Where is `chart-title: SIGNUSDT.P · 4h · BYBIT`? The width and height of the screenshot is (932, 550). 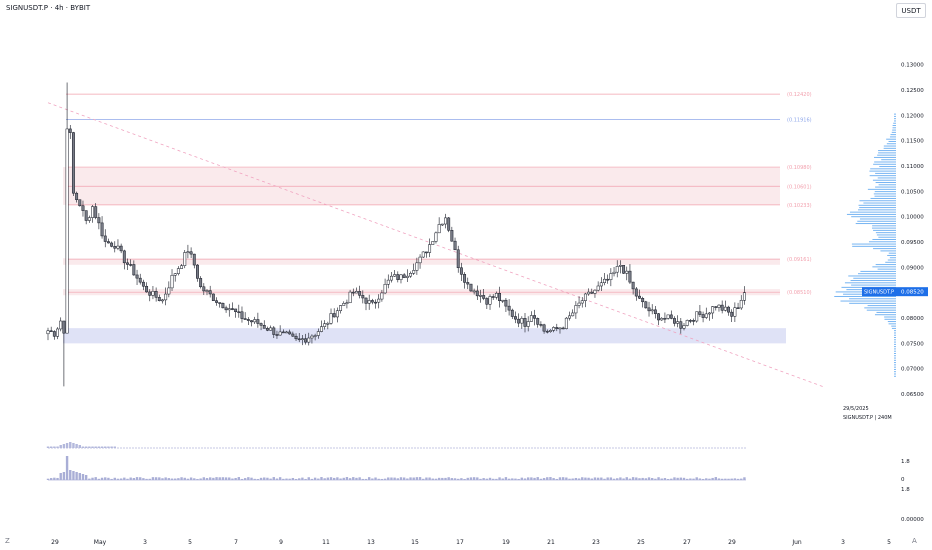 chart-title: SIGNUSDT.P · 4h · BYBIT is located at coordinates (48, 8).